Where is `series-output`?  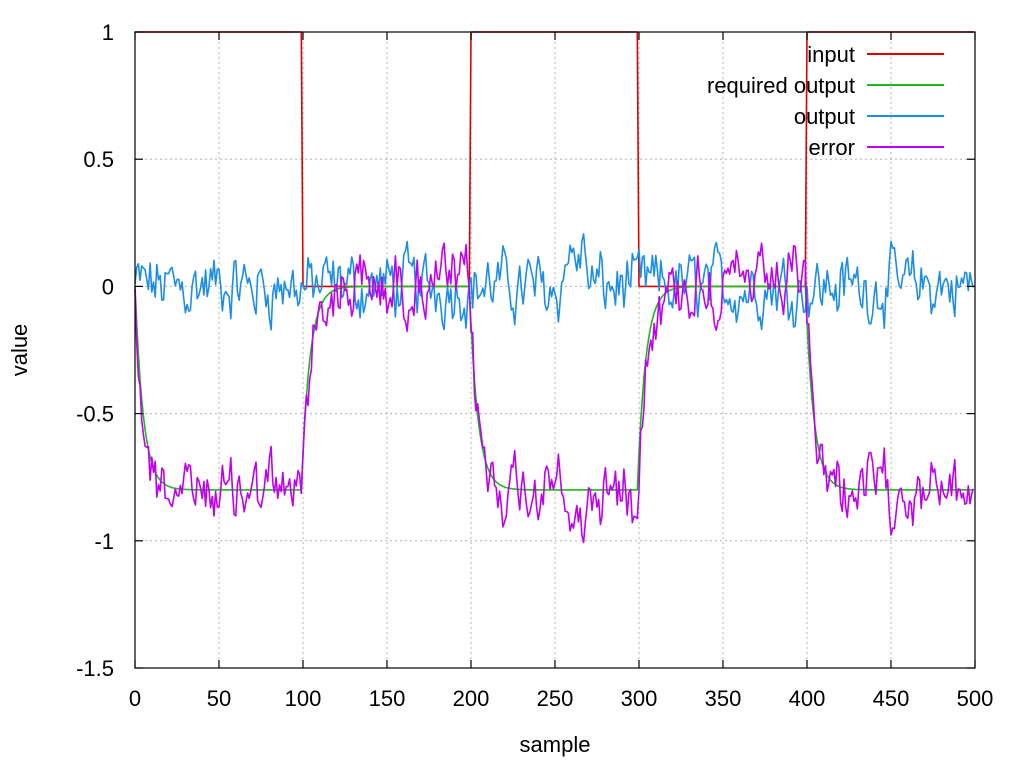
series-output is located at coordinates (554, 282).